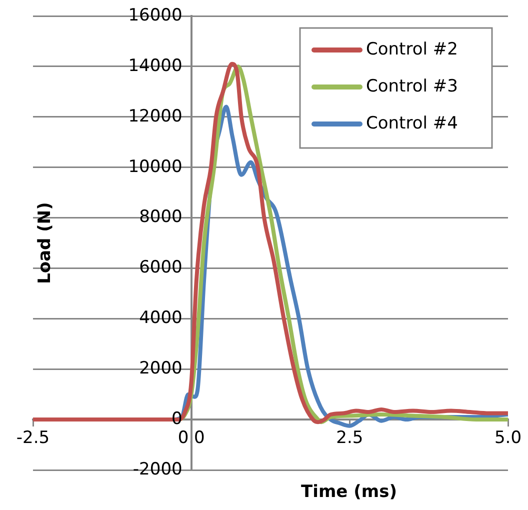  Describe the element at coordinates (155, 166) in the screenshot. I see `y-tick-label: 10000` at that location.